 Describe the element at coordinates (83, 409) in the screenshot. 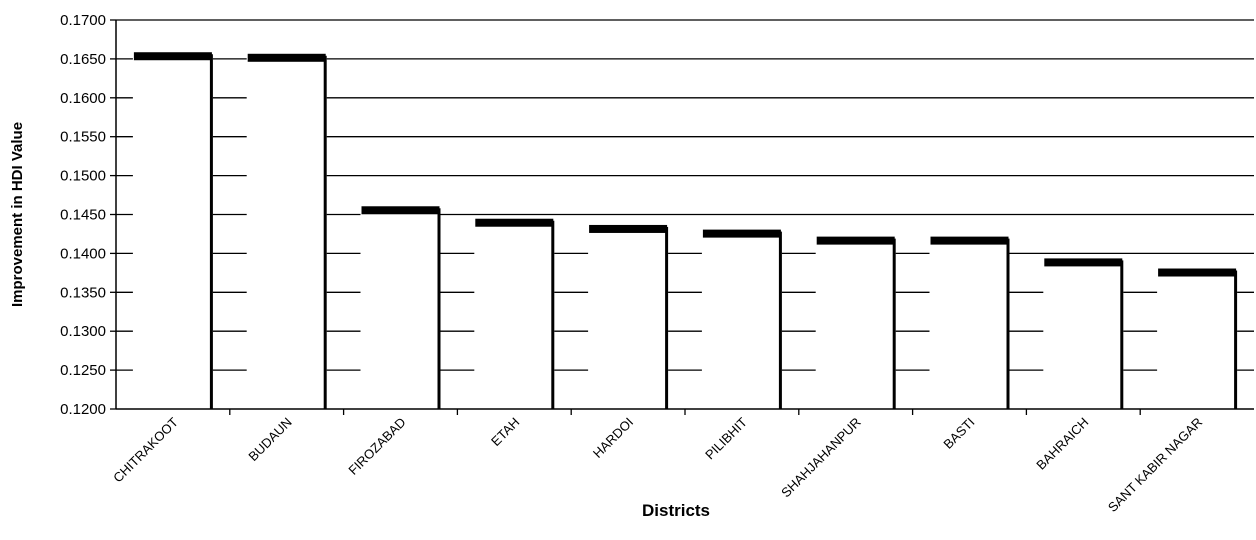

I see `y-tick-label: 0.1200` at that location.